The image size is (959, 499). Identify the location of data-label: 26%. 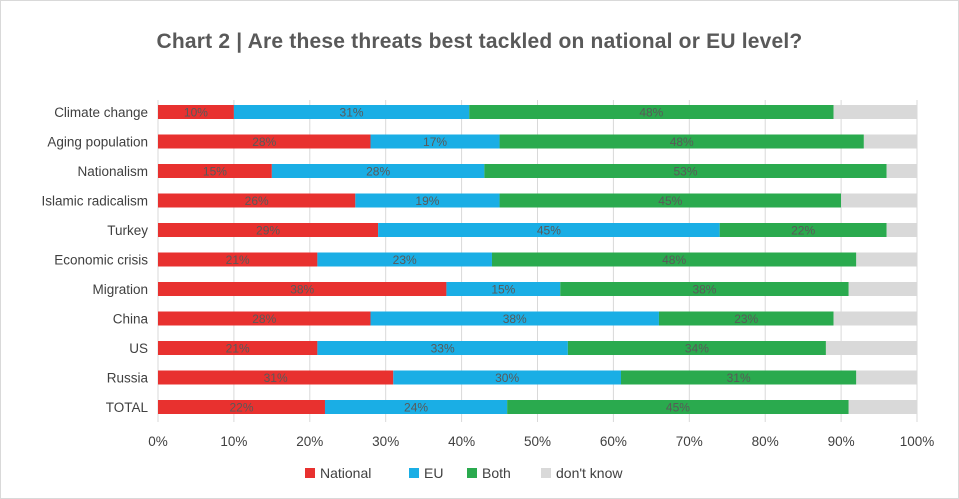
(257, 201).